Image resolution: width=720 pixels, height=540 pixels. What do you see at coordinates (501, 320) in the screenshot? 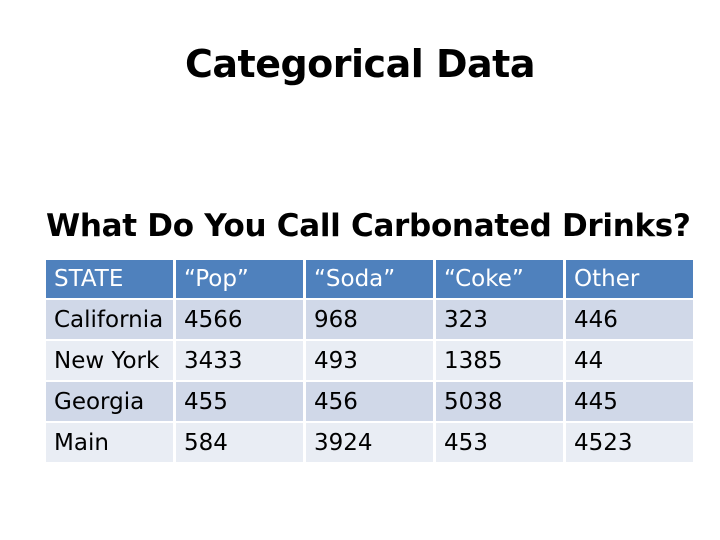
I see `cell-coke: 323` at bounding box center [501, 320].